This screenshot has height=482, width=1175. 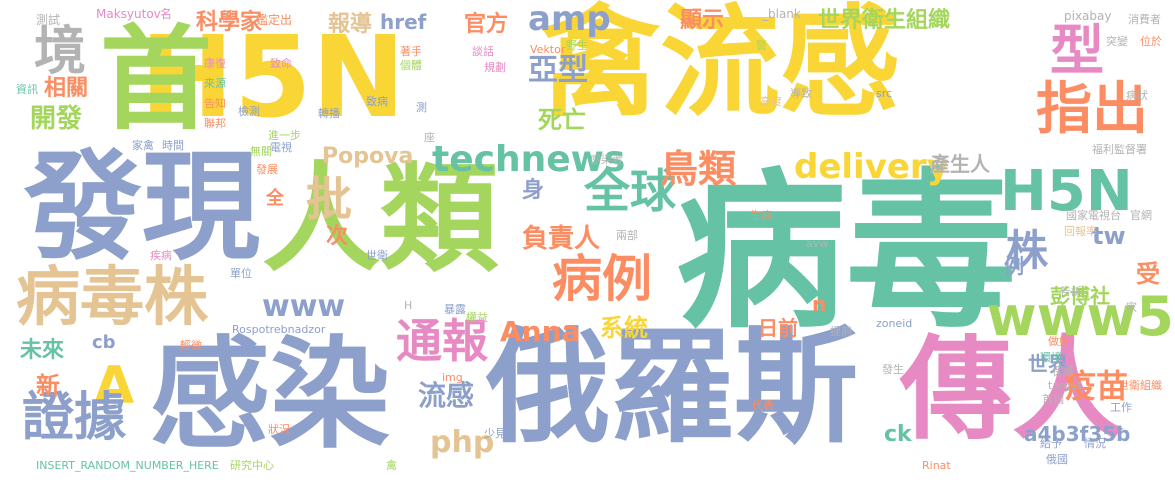 What do you see at coordinates (778, 328) in the screenshot?
I see `word-recently: 日前` at bounding box center [778, 328].